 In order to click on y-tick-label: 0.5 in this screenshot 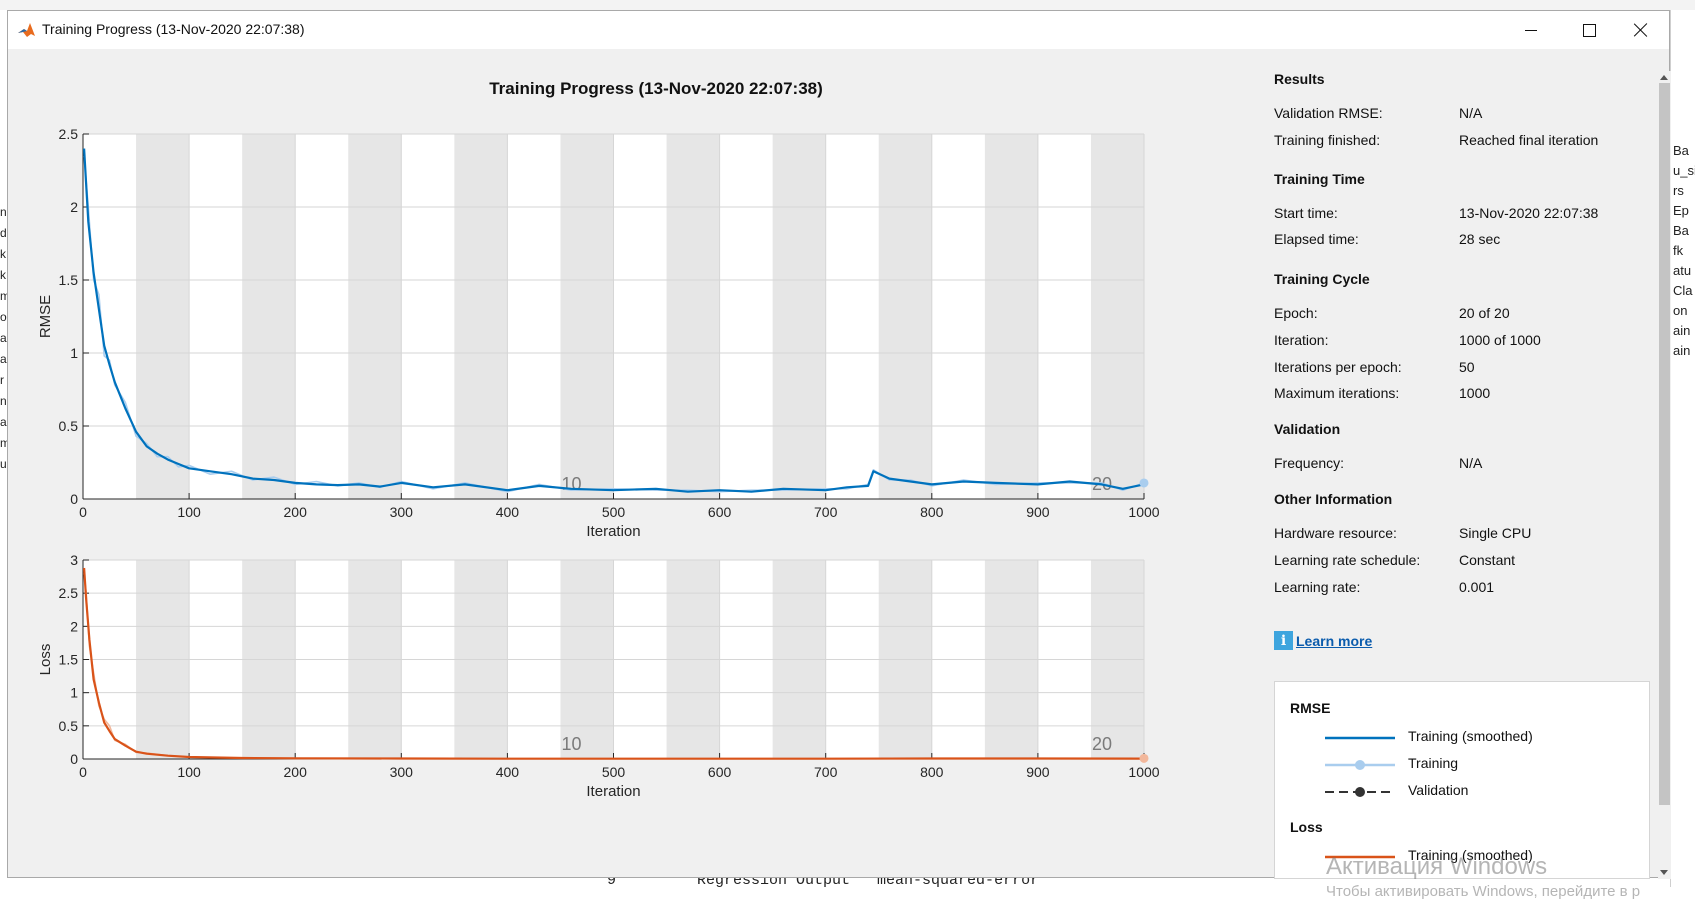, I will do `click(69, 426)`.